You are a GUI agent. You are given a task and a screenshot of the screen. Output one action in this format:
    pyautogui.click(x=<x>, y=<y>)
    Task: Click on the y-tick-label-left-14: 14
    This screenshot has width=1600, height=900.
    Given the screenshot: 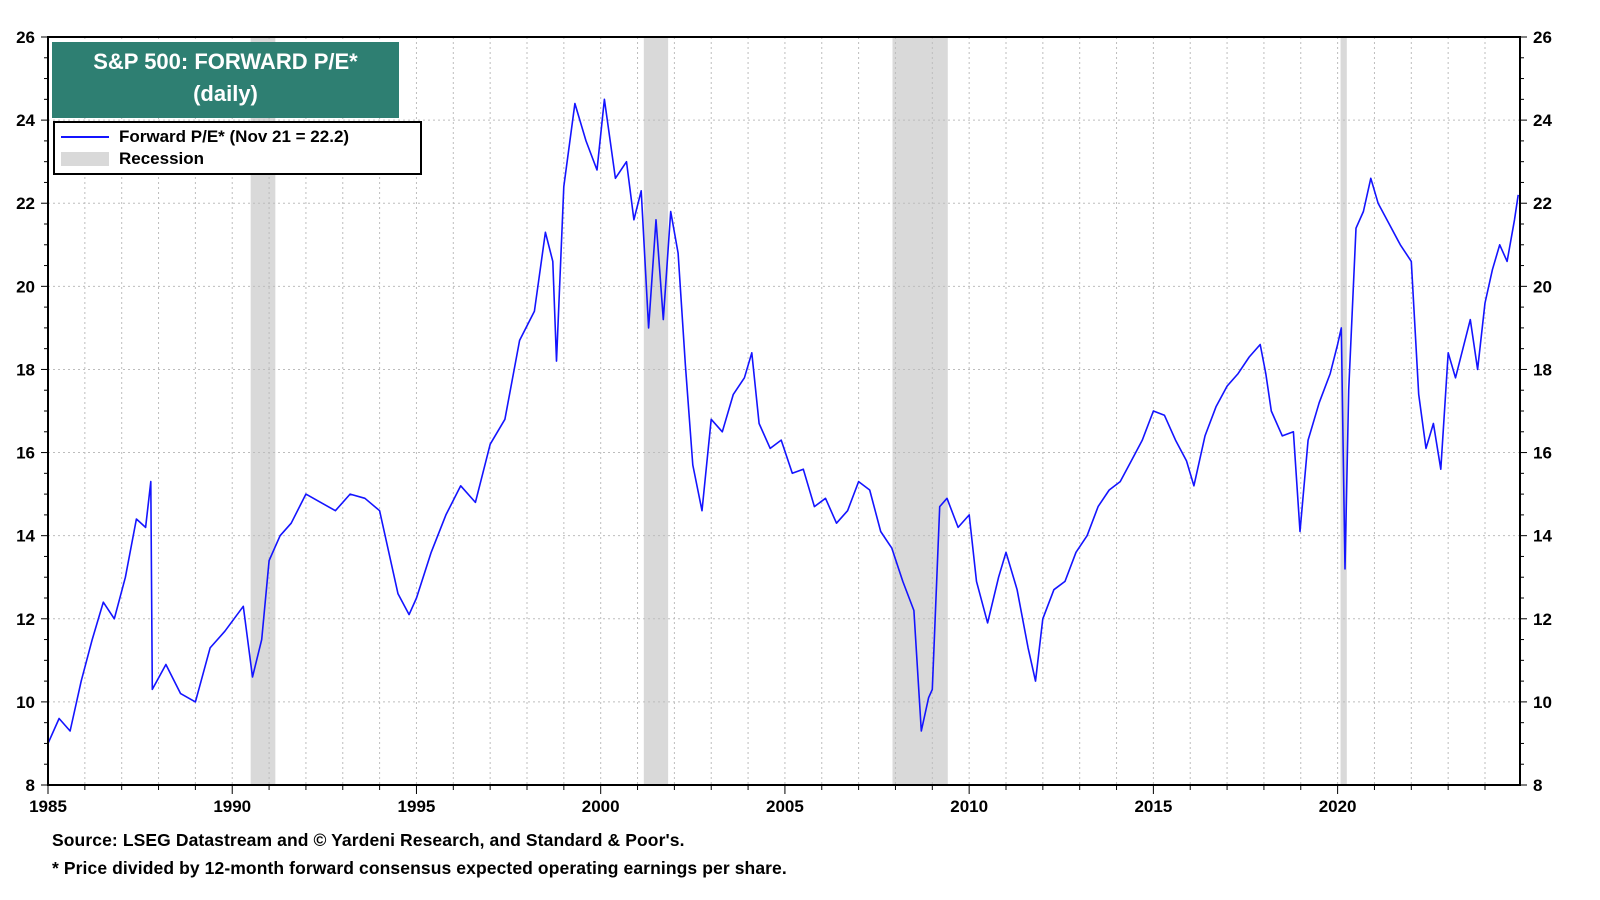 What is the action you would take?
    pyautogui.click(x=25, y=536)
    